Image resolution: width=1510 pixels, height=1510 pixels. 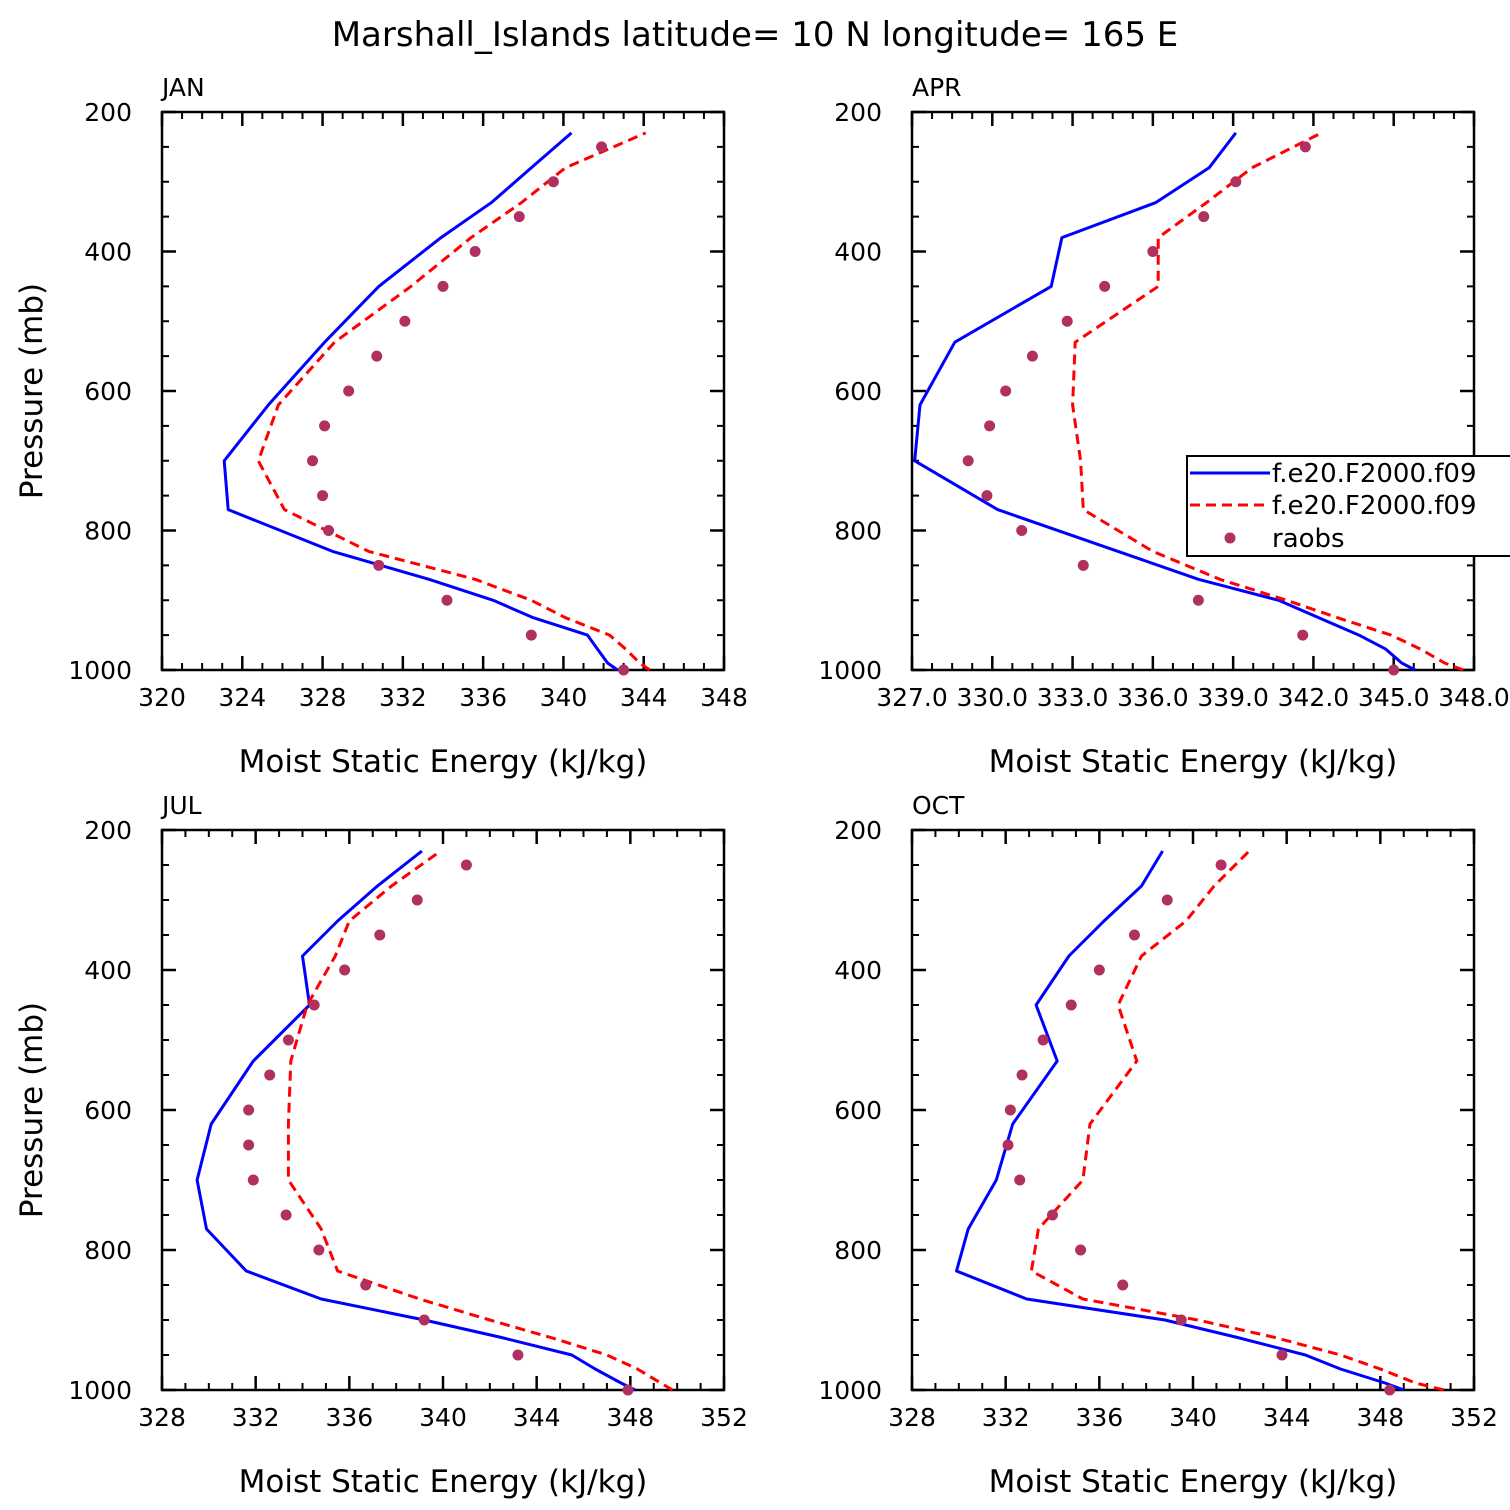 I want to click on x-axis-title: Moist Static Energy (kJ/kg), so click(x=443, y=762).